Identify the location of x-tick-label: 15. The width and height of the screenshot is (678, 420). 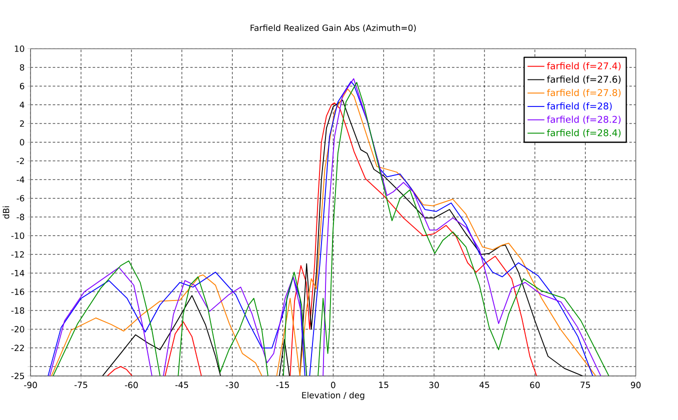
(383, 385).